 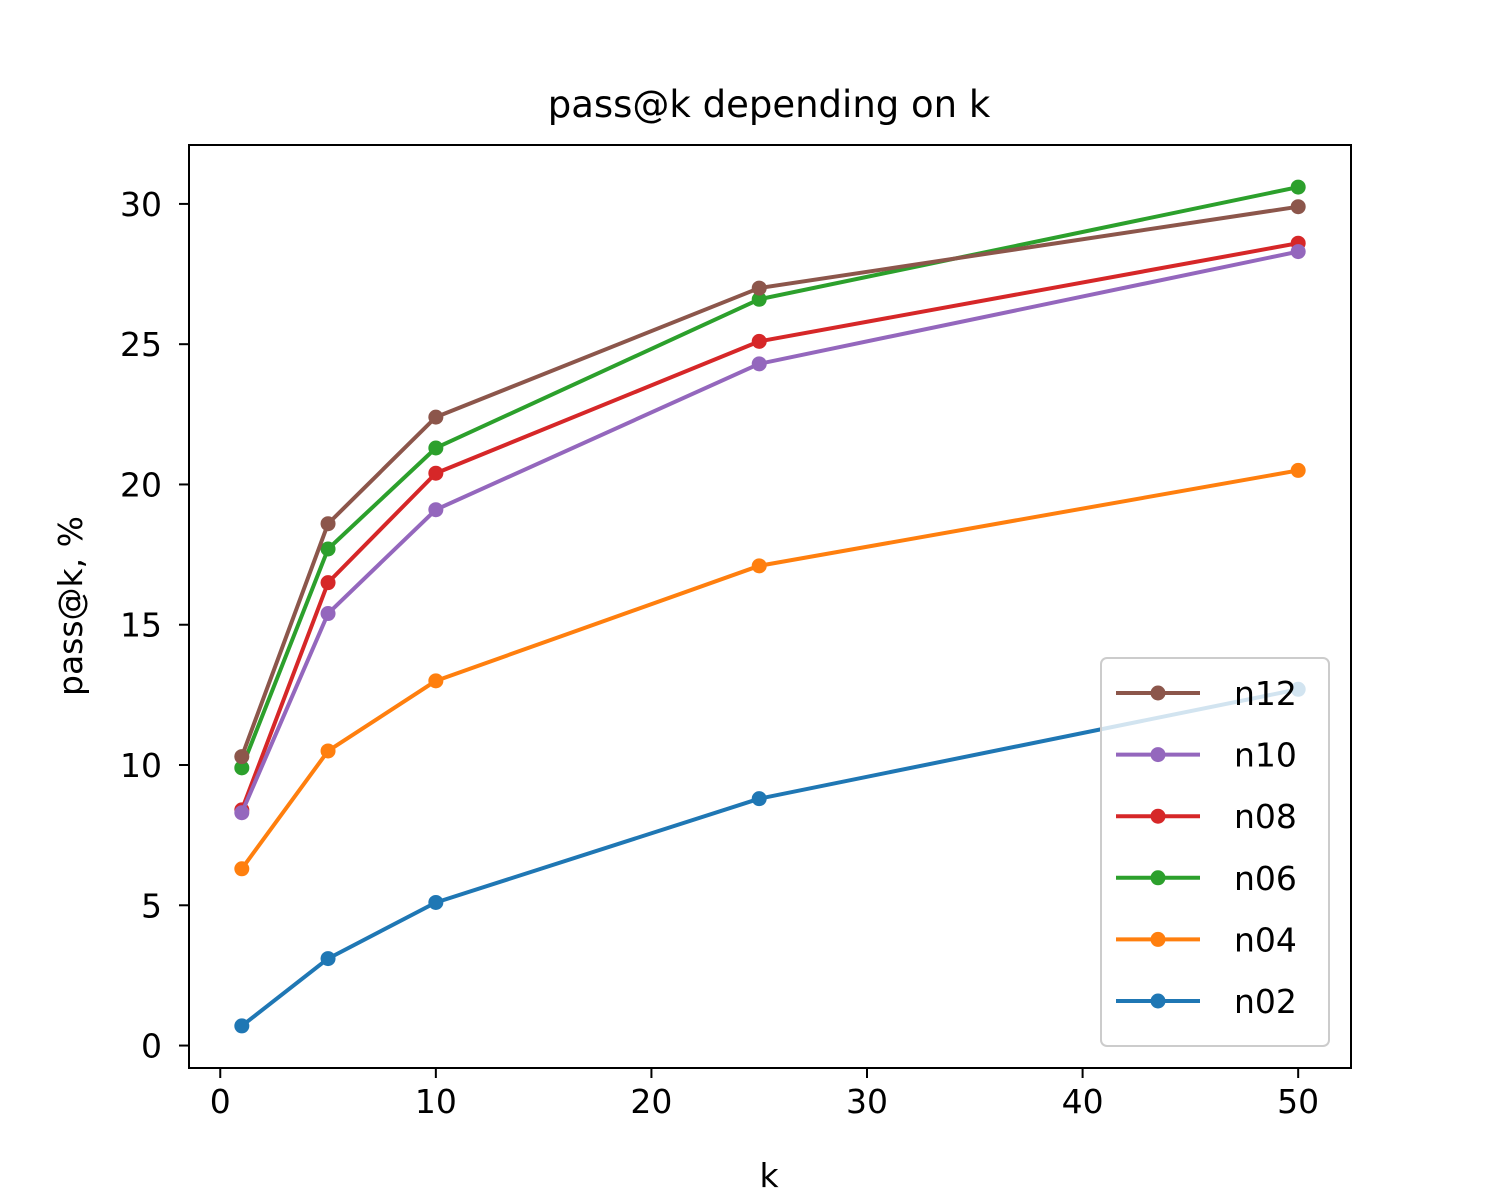 I want to click on y-tick-label: 25, so click(x=141, y=344).